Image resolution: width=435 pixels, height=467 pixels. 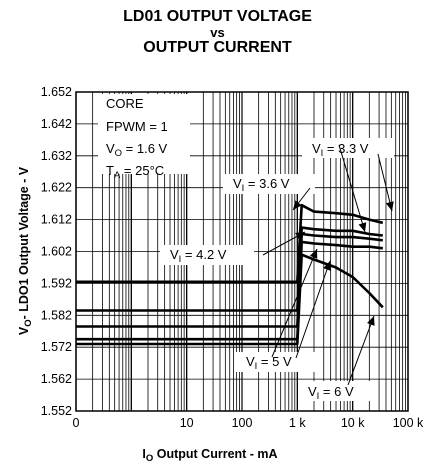 What do you see at coordinates (209, 455) in the screenshot?
I see `x-axis-label: IO Output Current - mA` at bounding box center [209, 455].